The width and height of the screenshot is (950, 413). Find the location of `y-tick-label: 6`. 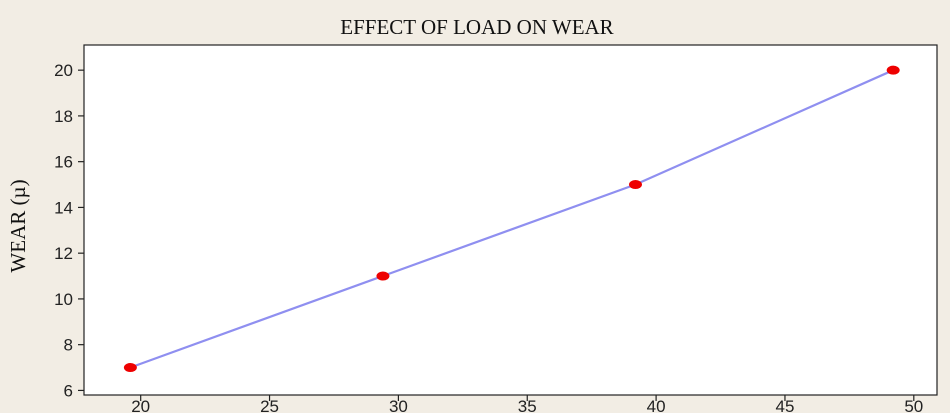

y-tick-label: 6 is located at coordinates (68, 390).